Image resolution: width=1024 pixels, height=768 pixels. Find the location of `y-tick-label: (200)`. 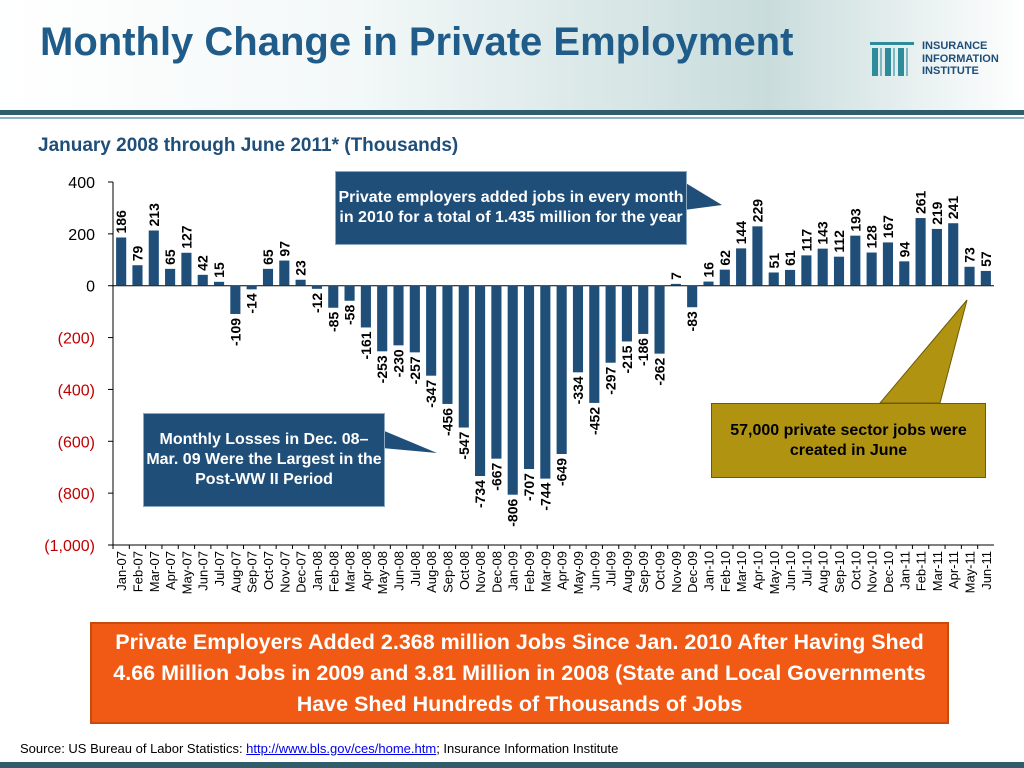

y-tick-label: (200) is located at coordinates (76, 339).